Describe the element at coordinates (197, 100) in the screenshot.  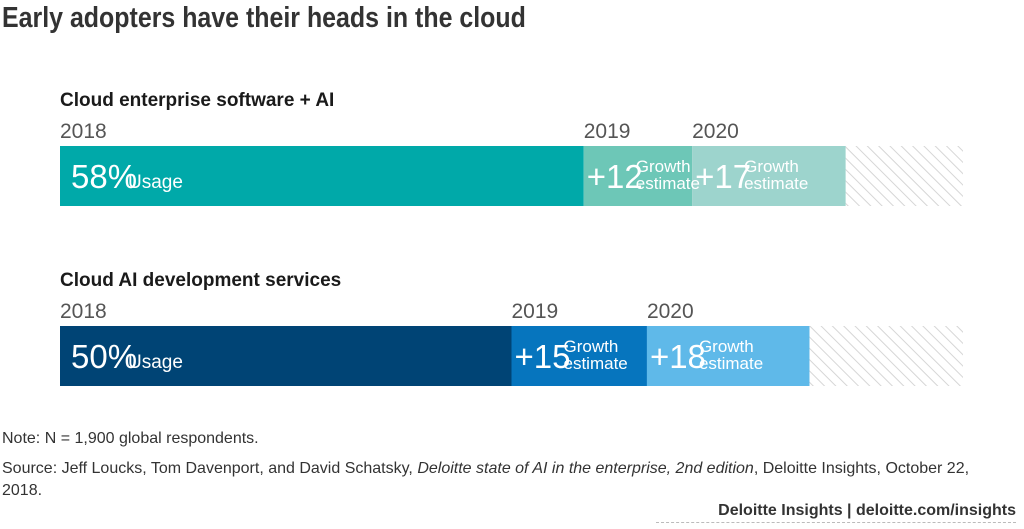
I see `row-title: Cloud enterprise software + AI` at that location.